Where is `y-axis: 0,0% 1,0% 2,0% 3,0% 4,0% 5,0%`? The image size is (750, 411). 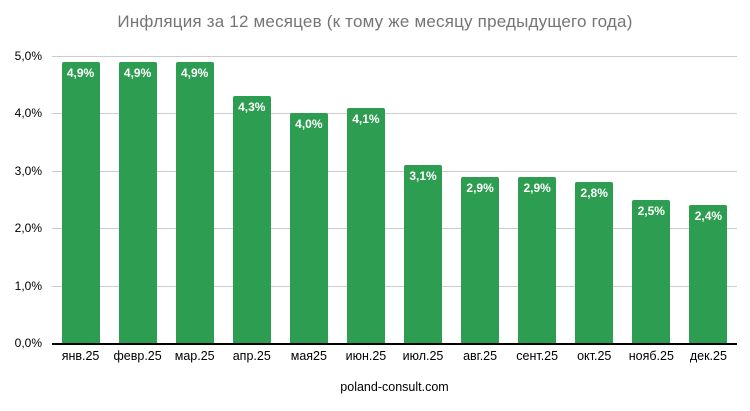
y-axis: 0,0% 1,0% 2,0% 3,0% 4,0% 5,0% is located at coordinates (22, 199).